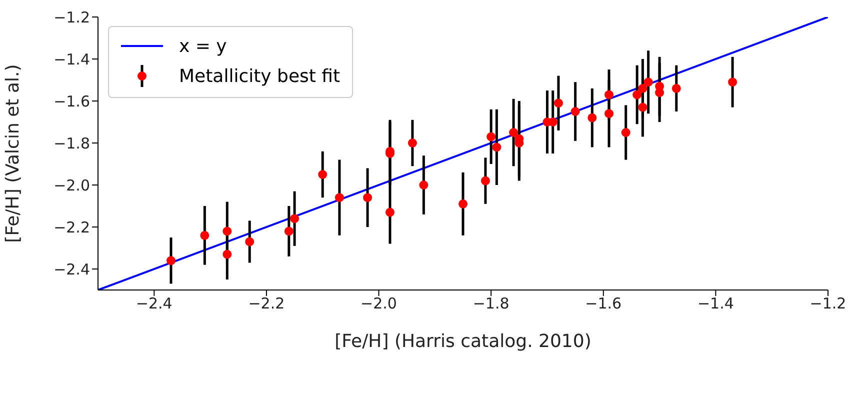 The width and height of the screenshot is (853, 419). I want to click on x-axis-title: [Fe/H] (Harris catalog. 2010), so click(463, 341).